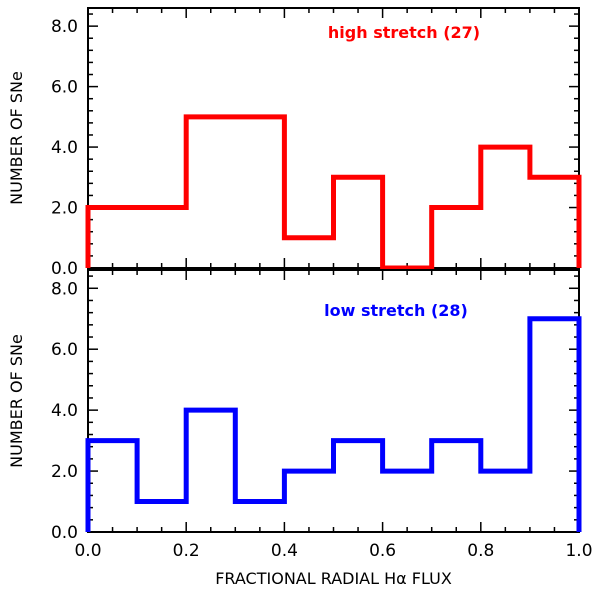 This screenshot has width=600, height=593. Describe the element at coordinates (87, 551) in the screenshot. I see `x-tick-label: 0.0` at that location.